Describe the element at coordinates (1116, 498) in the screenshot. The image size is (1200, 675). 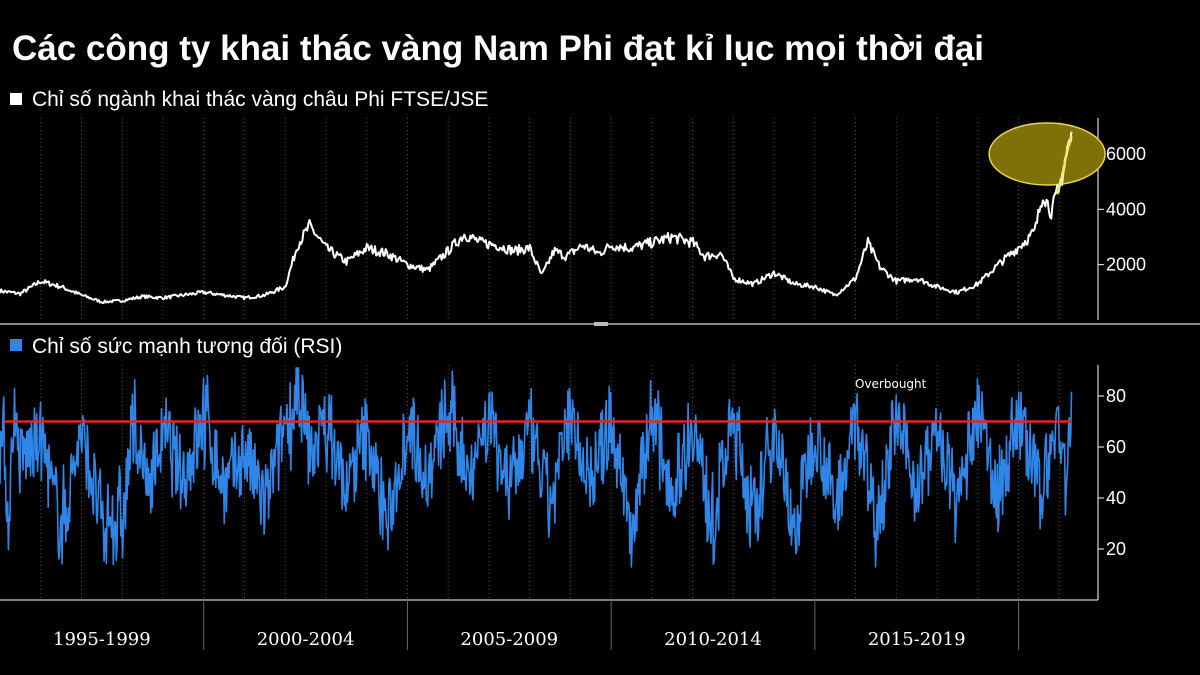
I see `bottom-tick-label: 40` at that location.